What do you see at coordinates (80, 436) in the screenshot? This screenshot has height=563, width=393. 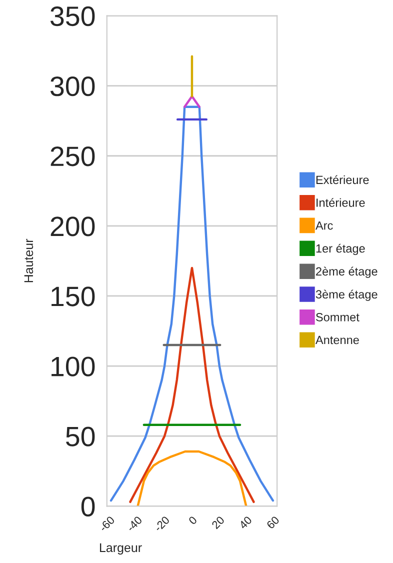 I see `y-tick-label: 50` at bounding box center [80, 436].